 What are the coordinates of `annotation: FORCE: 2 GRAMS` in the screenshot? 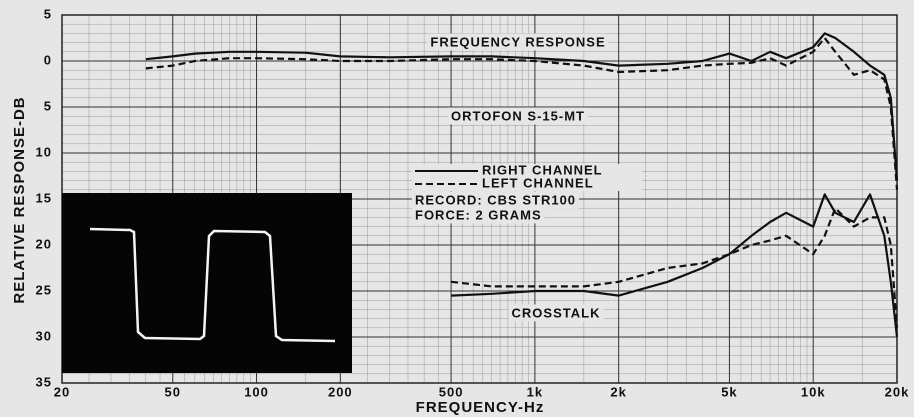 It's located at (478, 214).